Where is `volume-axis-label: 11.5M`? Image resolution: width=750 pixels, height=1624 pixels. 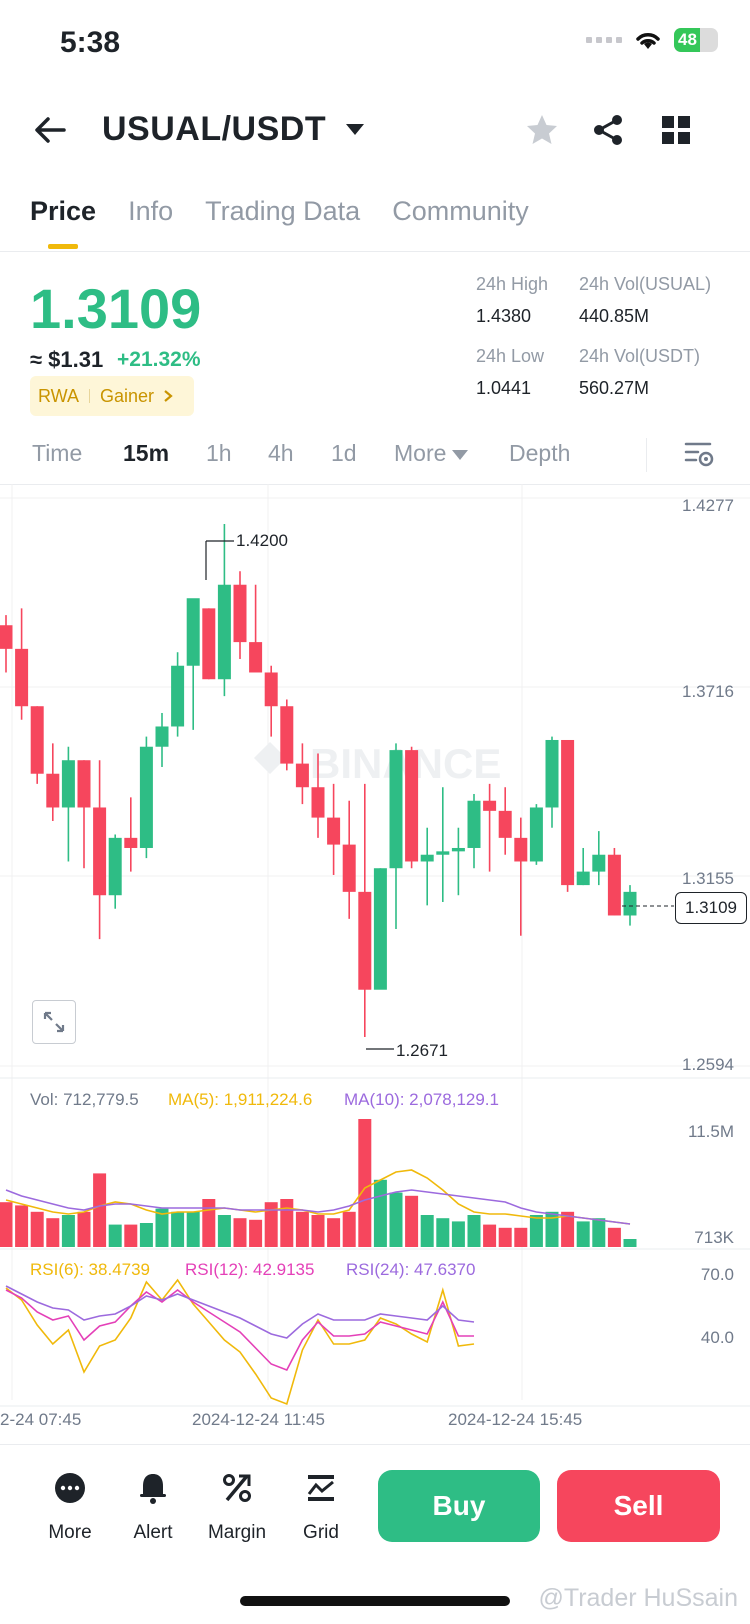 volume-axis-label: 11.5M is located at coordinates (711, 1131).